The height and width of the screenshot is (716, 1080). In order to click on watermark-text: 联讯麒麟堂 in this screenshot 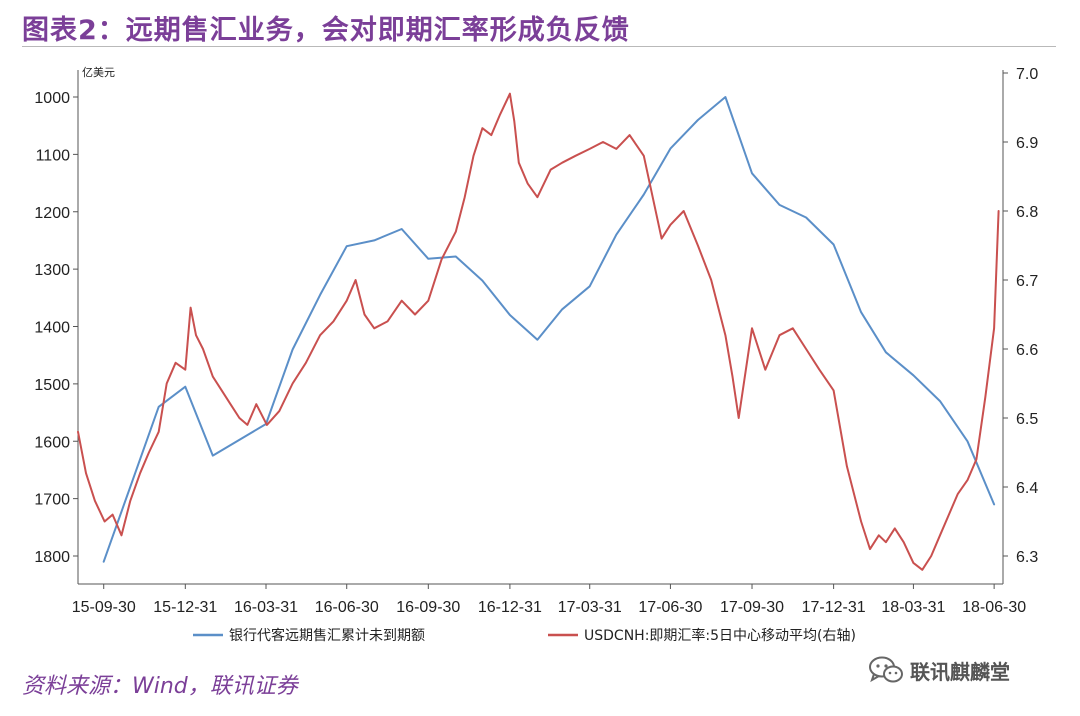, I will do `click(960, 671)`.